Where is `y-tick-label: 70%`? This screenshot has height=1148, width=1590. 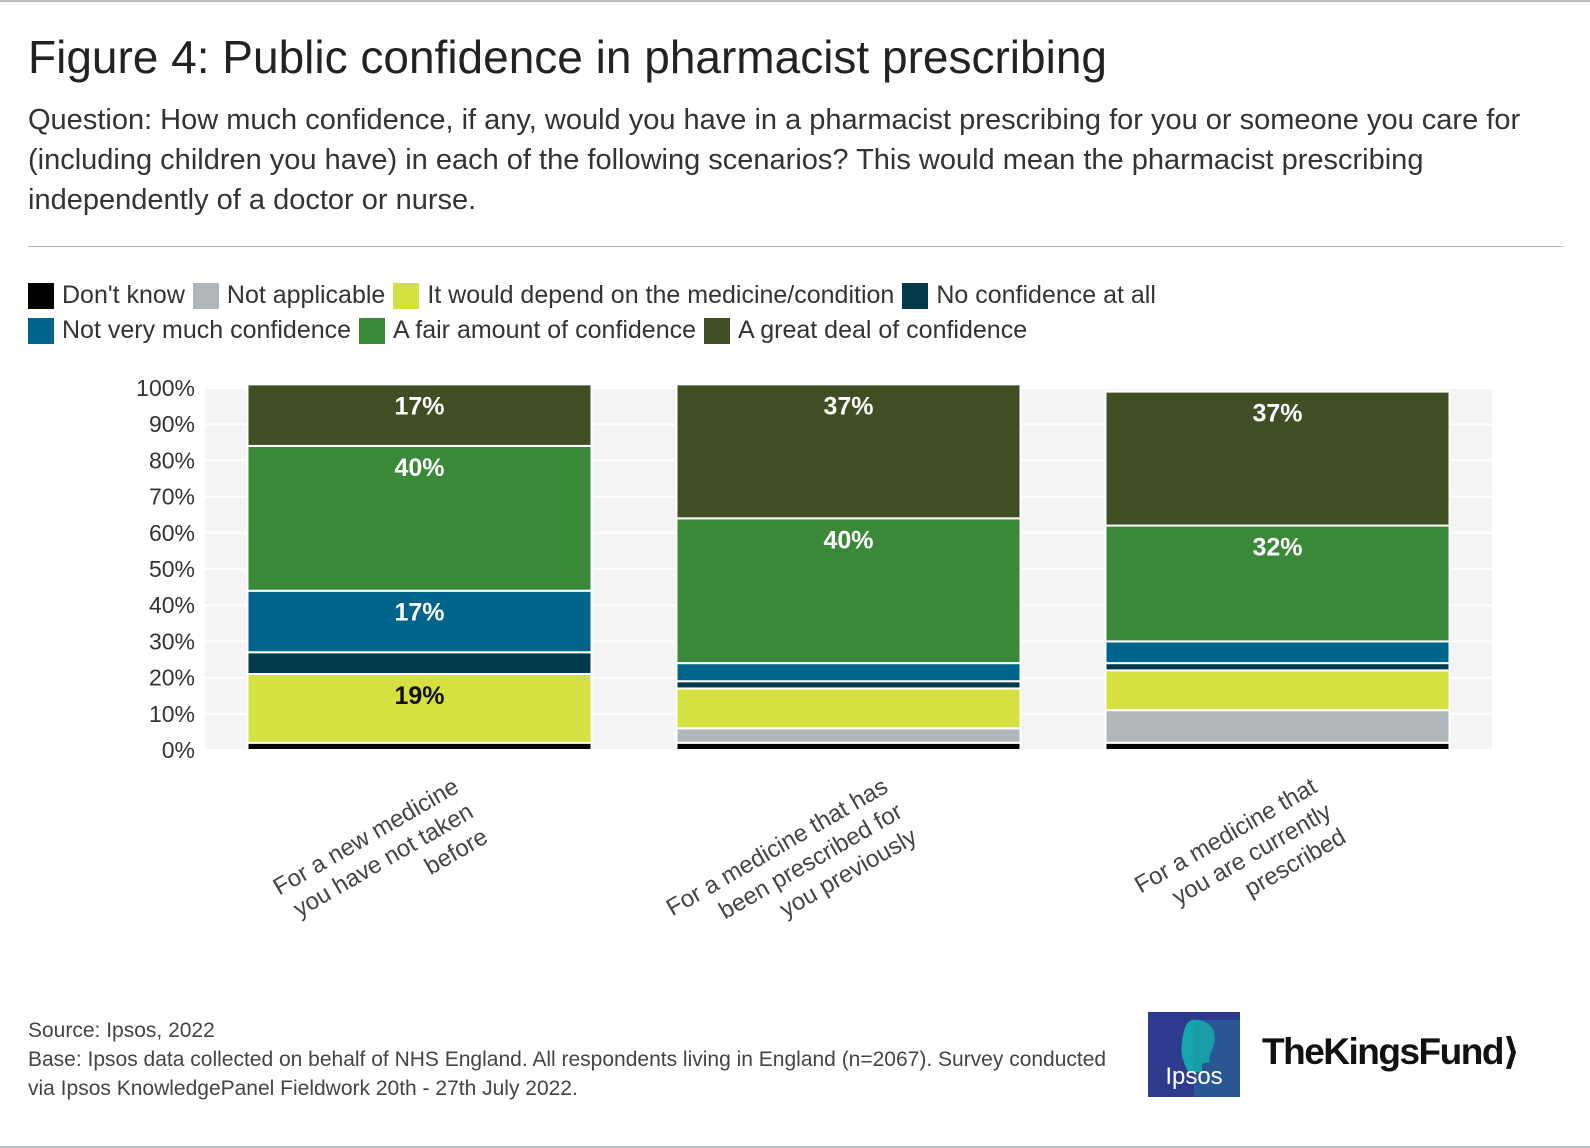
y-tick-label: 70% is located at coordinates (172, 497).